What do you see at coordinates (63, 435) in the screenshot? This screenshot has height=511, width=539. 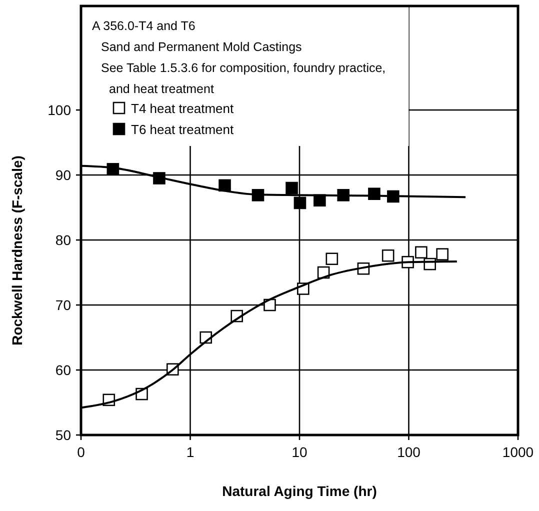 I see `y-tick-label: 50` at bounding box center [63, 435].